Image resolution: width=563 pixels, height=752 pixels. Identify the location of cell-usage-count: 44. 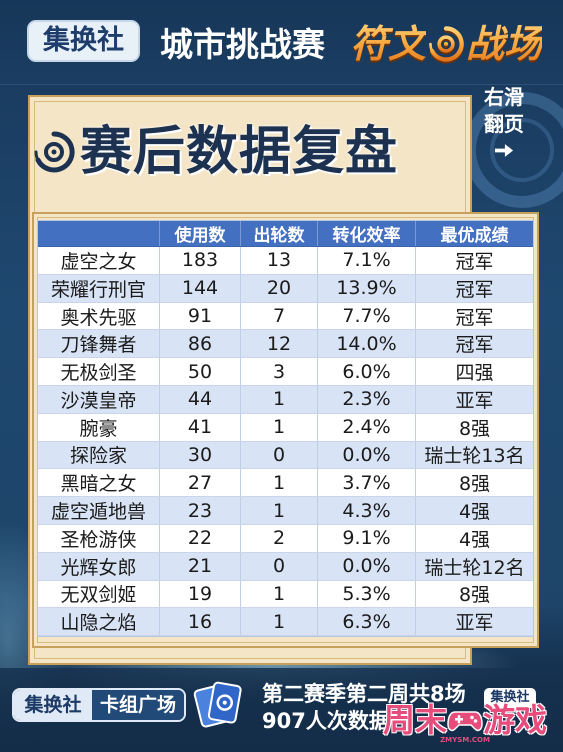
(200, 399).